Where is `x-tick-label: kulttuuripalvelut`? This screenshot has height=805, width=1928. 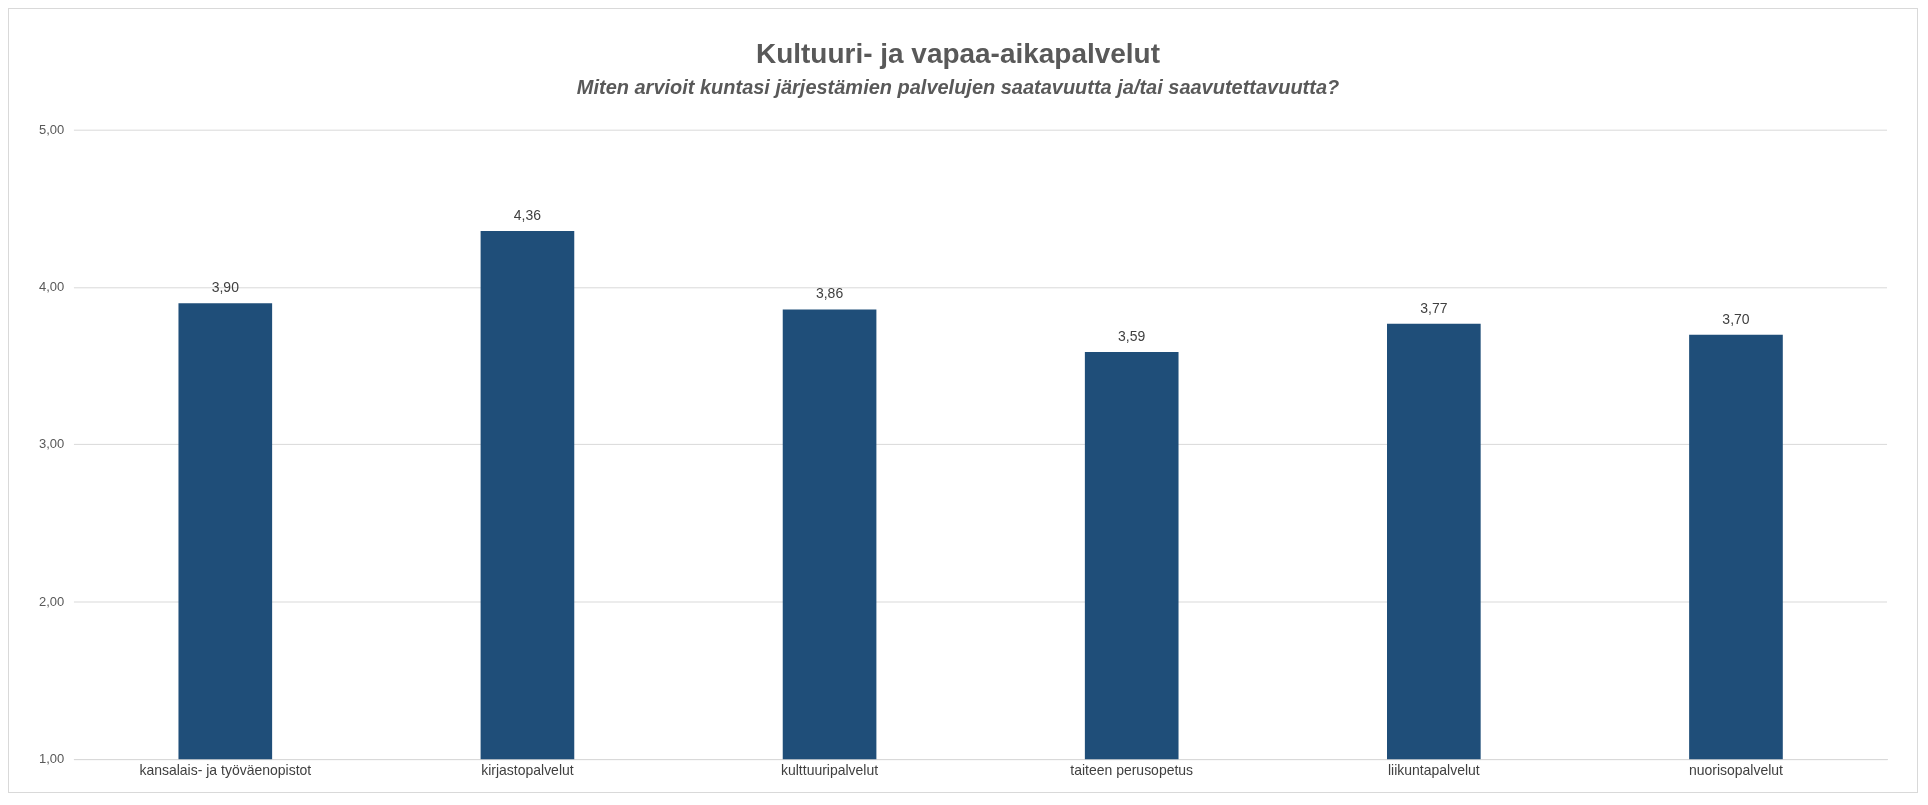 x-tick-label: kulttuuripalvelut is located at coordinates (830, 769).